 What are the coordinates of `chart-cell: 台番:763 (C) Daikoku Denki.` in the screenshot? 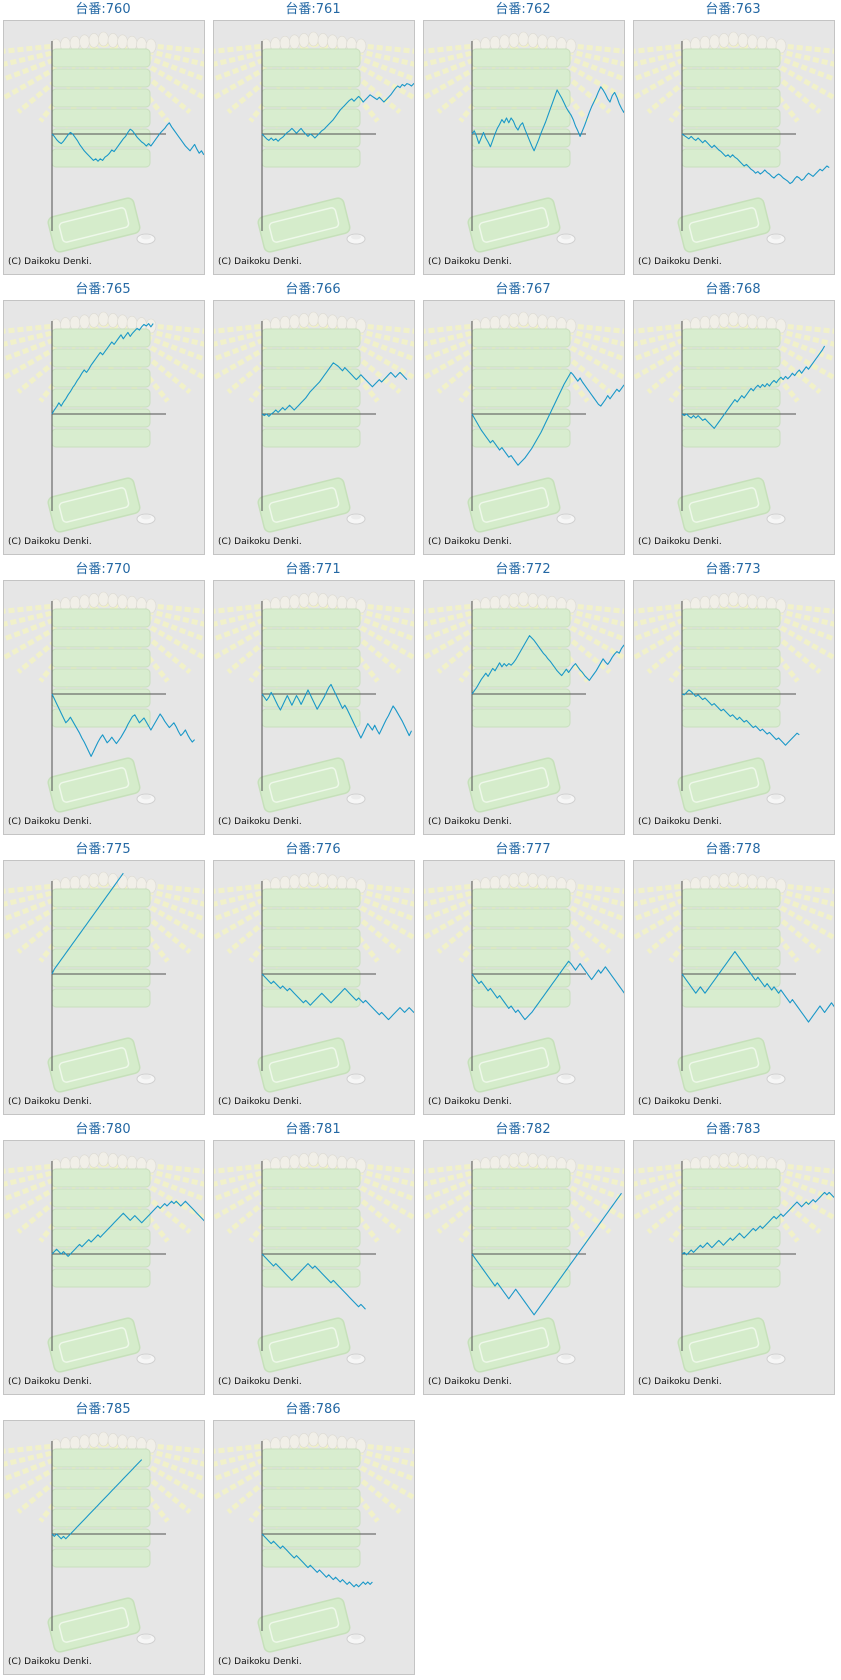 It's located at (733, 140).